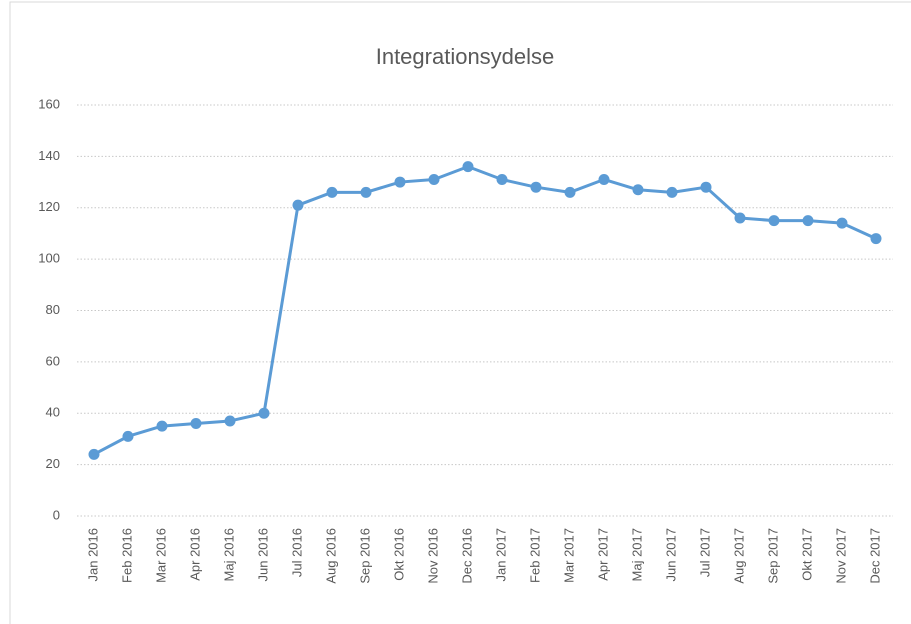 The image size is (911, 624). What do you see at coordinates (53, 463) in the screenshot?
I see `y-tick-label: 20` at bounding box center [53, 463].